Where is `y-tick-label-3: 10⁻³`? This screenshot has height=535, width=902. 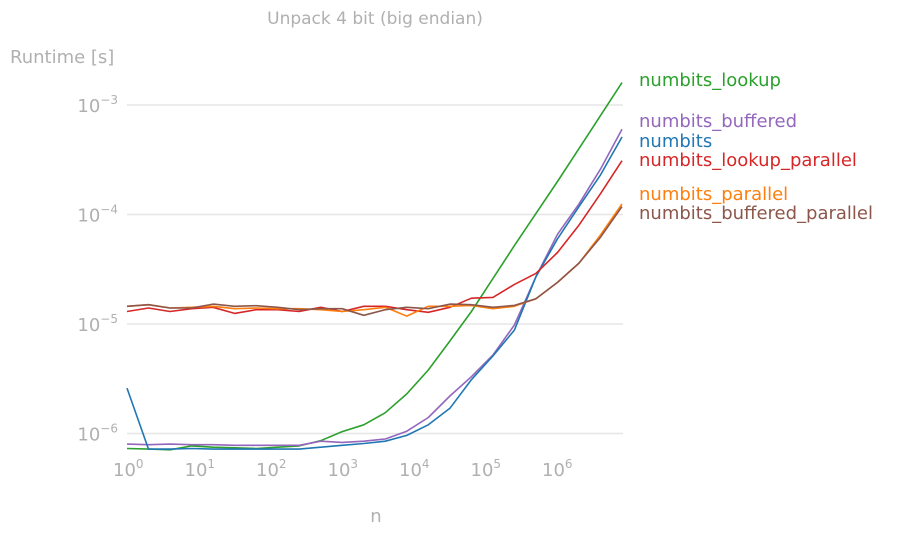
y-tick-label-3: 10⁻³ is located at coordinates (97, 105).